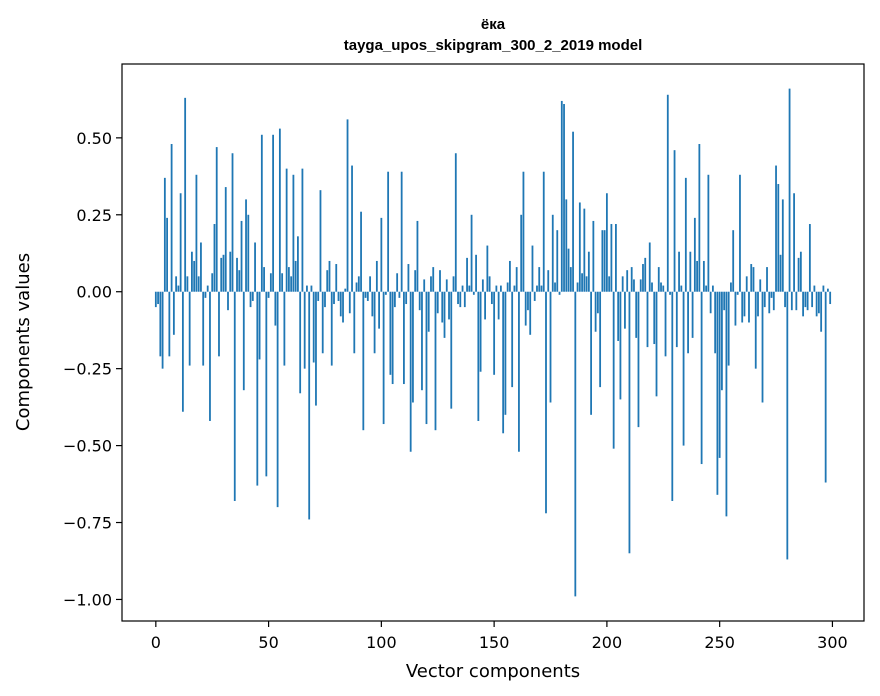 This screenshot has width=880, height=696. Describe the element at coordinates (87, 446) in the screenshot. I see `y-tick-label: −0.50` at that location.